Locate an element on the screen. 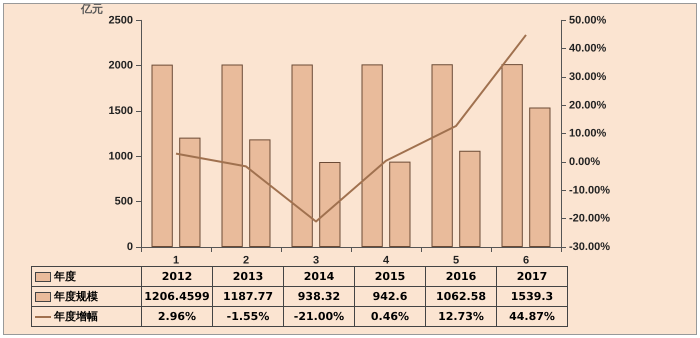 The width and height of the screenshot is (700, 338). y-tick-label: 0 is located at coordinates (129, 247).